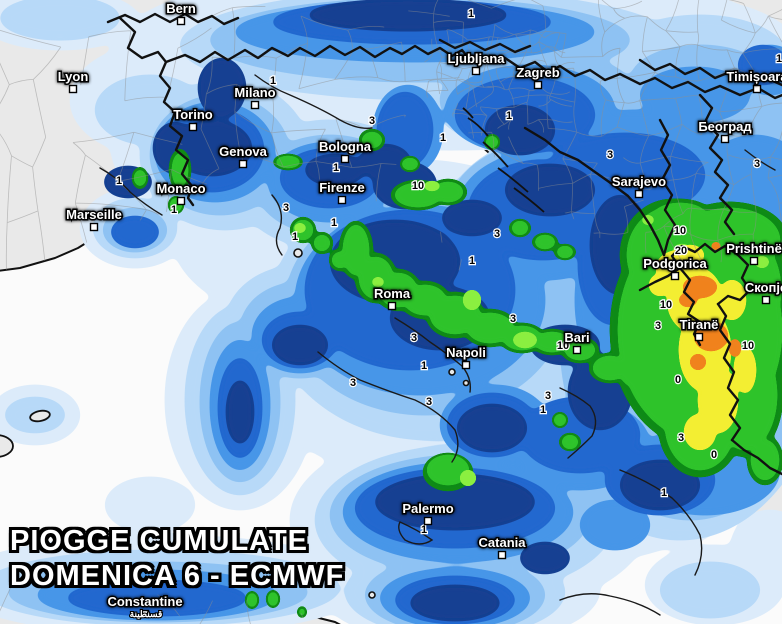 The height and width of the screenshot is (624, 782). I want to click on city-label: Napoli, so click(466, 352).